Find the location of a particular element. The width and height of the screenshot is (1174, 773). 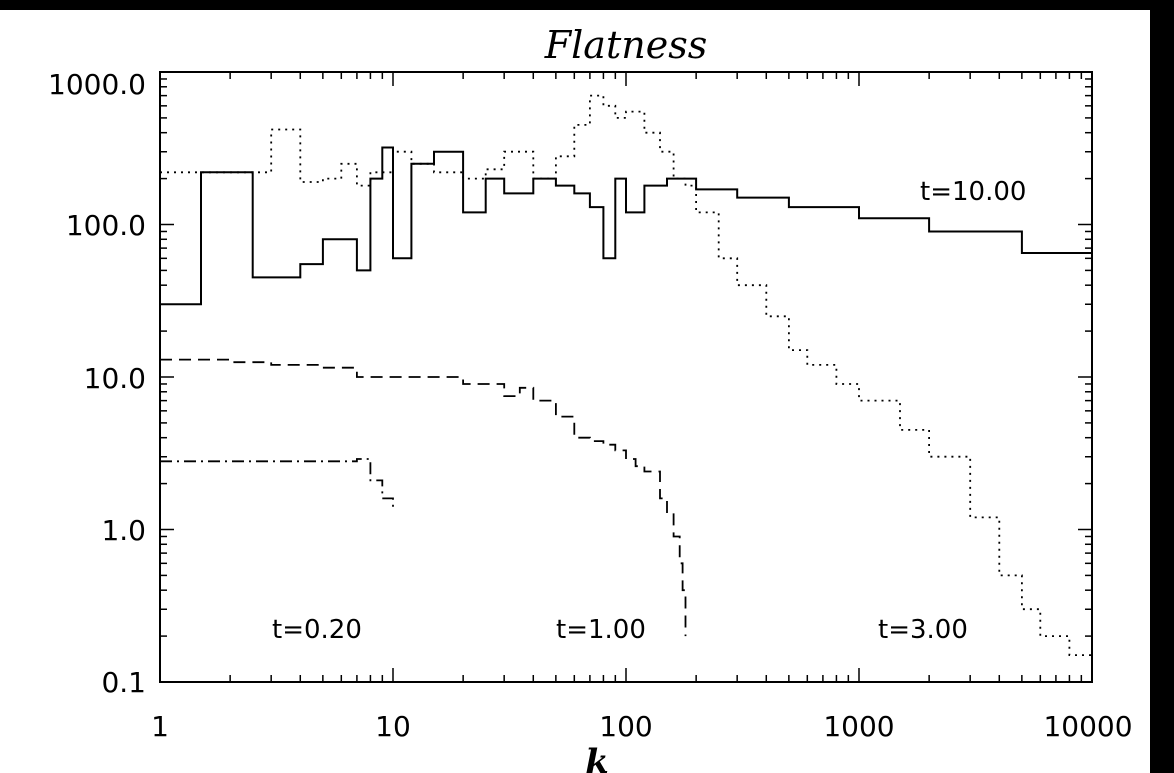

chart-title: Flatness is located at coordinates (625, 45).